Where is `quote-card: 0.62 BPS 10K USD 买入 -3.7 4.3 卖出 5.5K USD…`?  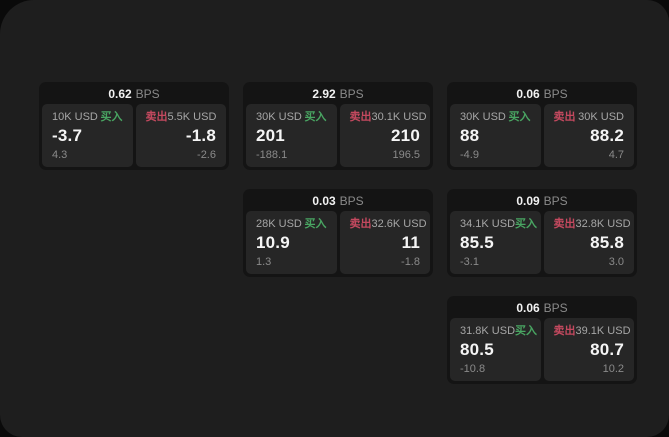
quote-card: 0.62 BPS 10K USD 买入 -3.7 4.3 卖出 5.5K USD… is located at coordinates (134, 126).